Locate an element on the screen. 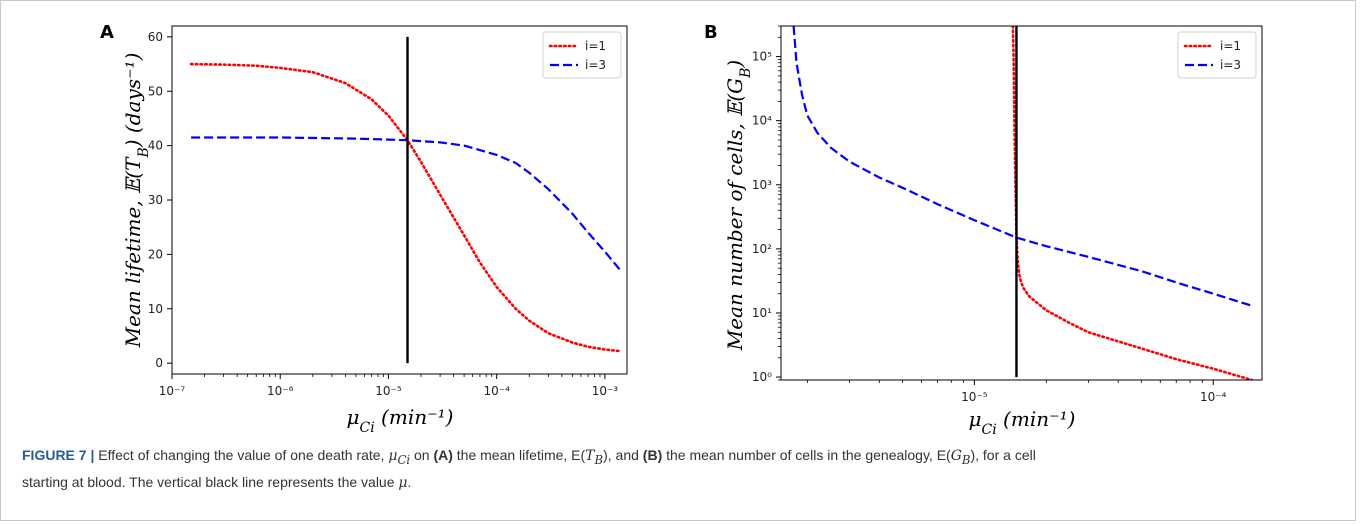 Image resolution: width=1360 pixels, height=525 pixels. caption-text-2: on is located at coordinates (422, 455).